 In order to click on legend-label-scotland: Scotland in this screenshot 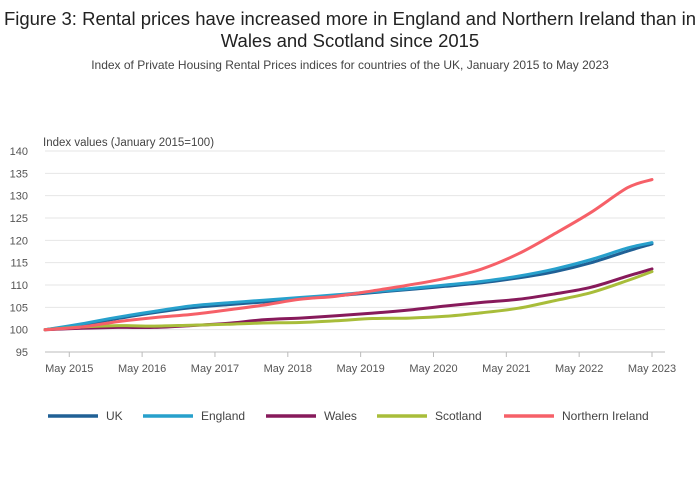, I will do `click(458, 416)`.